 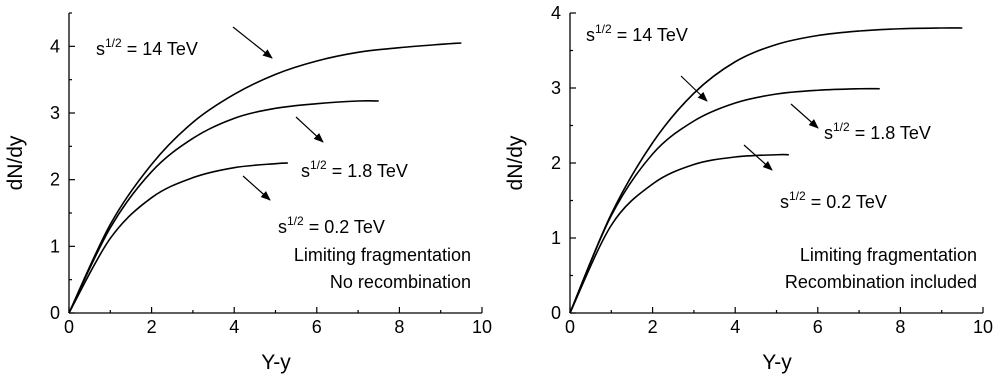 I want to click on annotation-line-2: Recombination included, so click(x=881, y=282).